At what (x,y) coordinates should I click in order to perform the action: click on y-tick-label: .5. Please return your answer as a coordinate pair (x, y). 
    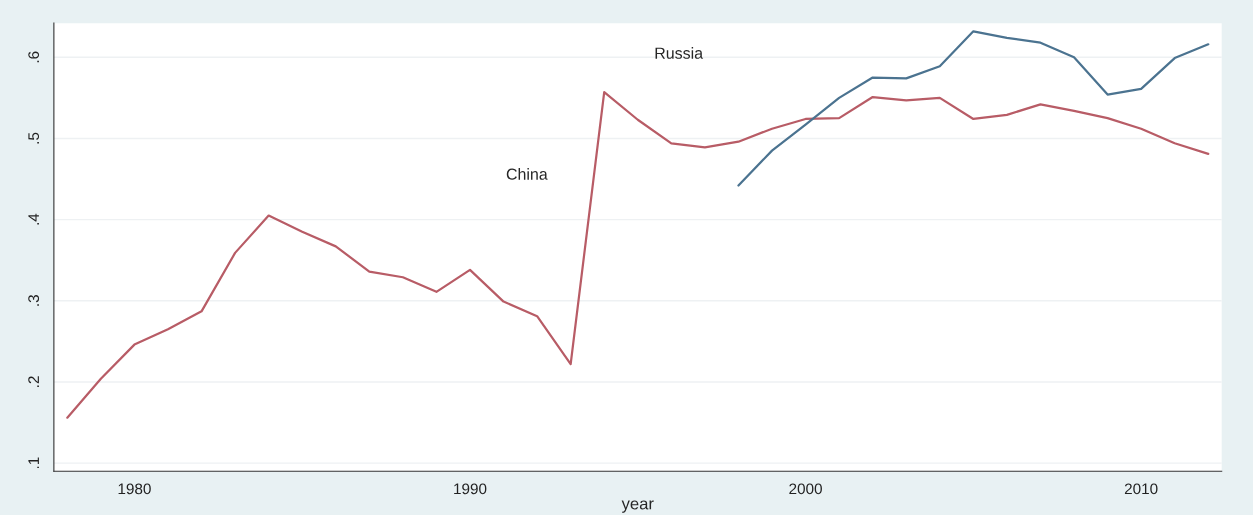
    Looking at the image, I should click on (34, 138).